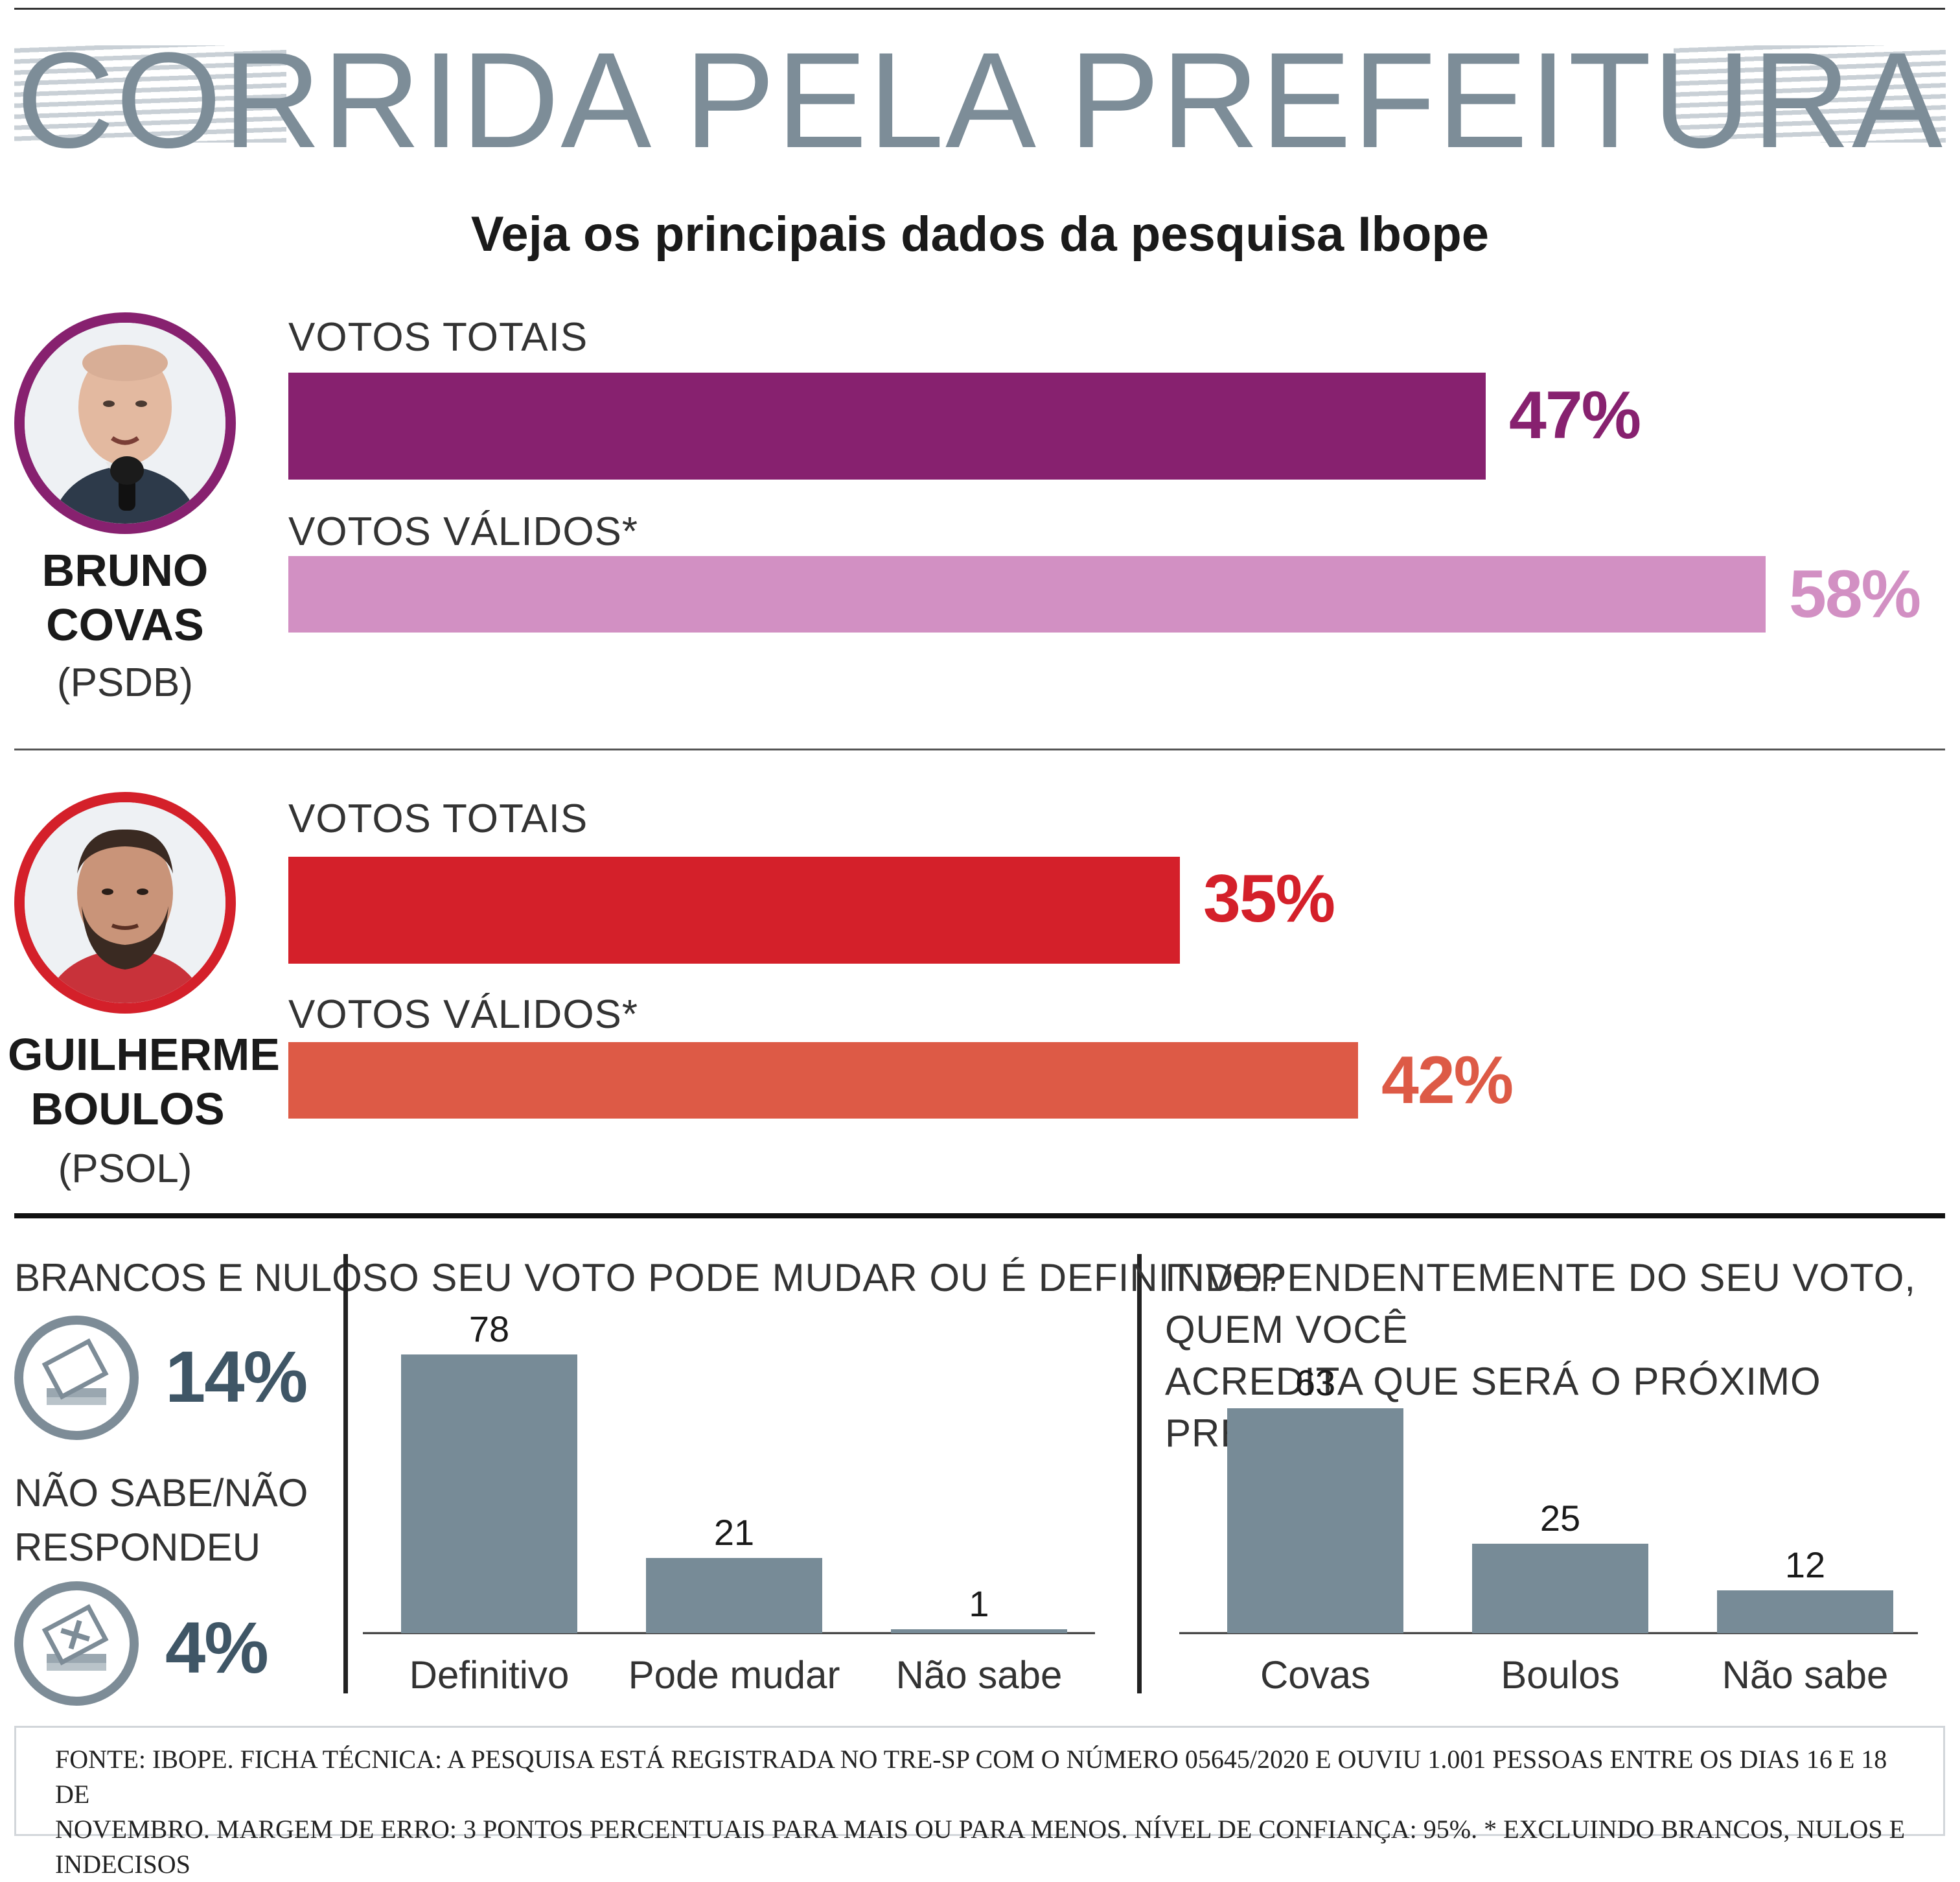  I want to click on covas-party: (PSDB), so click(125, 682).